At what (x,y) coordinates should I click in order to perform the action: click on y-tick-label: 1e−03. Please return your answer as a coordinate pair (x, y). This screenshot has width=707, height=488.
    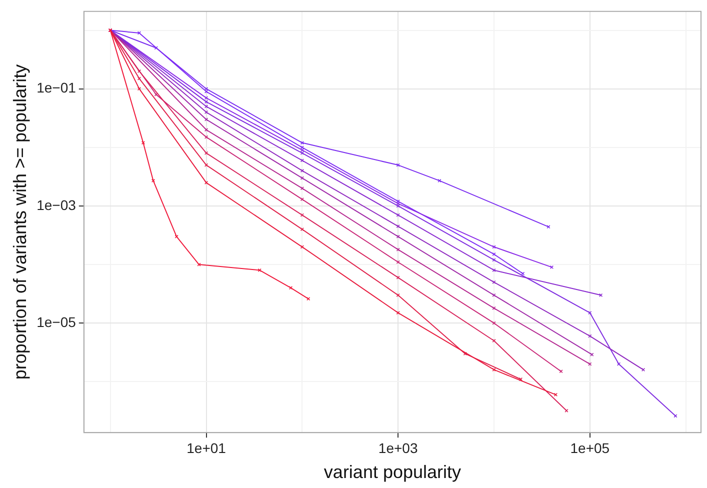
    Looking at the image, I should click on (56, 204).